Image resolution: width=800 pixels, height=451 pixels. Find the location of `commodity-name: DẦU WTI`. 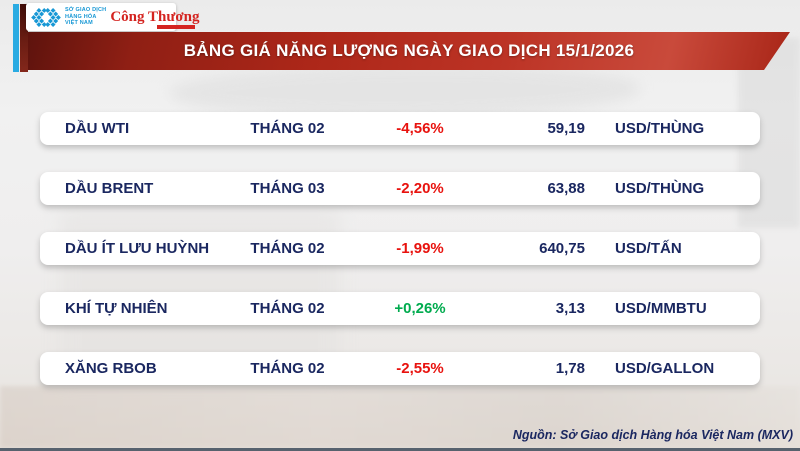

commodity-name: DẦU WTI is located at coordinates (97, 128).